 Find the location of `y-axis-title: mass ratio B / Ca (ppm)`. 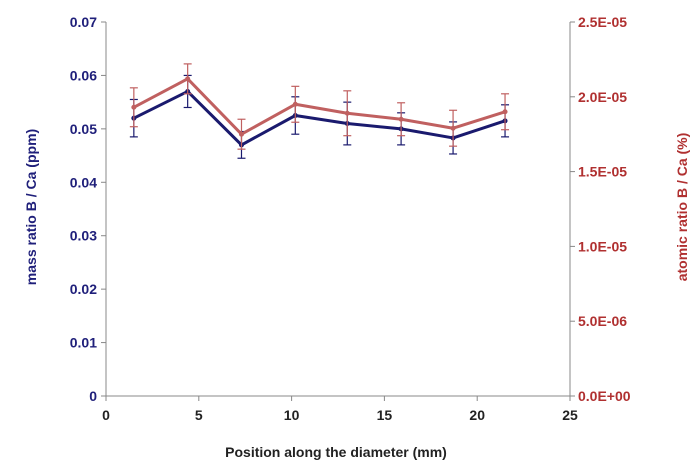

y-axis-title: mass ratio B / Ca (ppm) is located at coordinates (31, 207).